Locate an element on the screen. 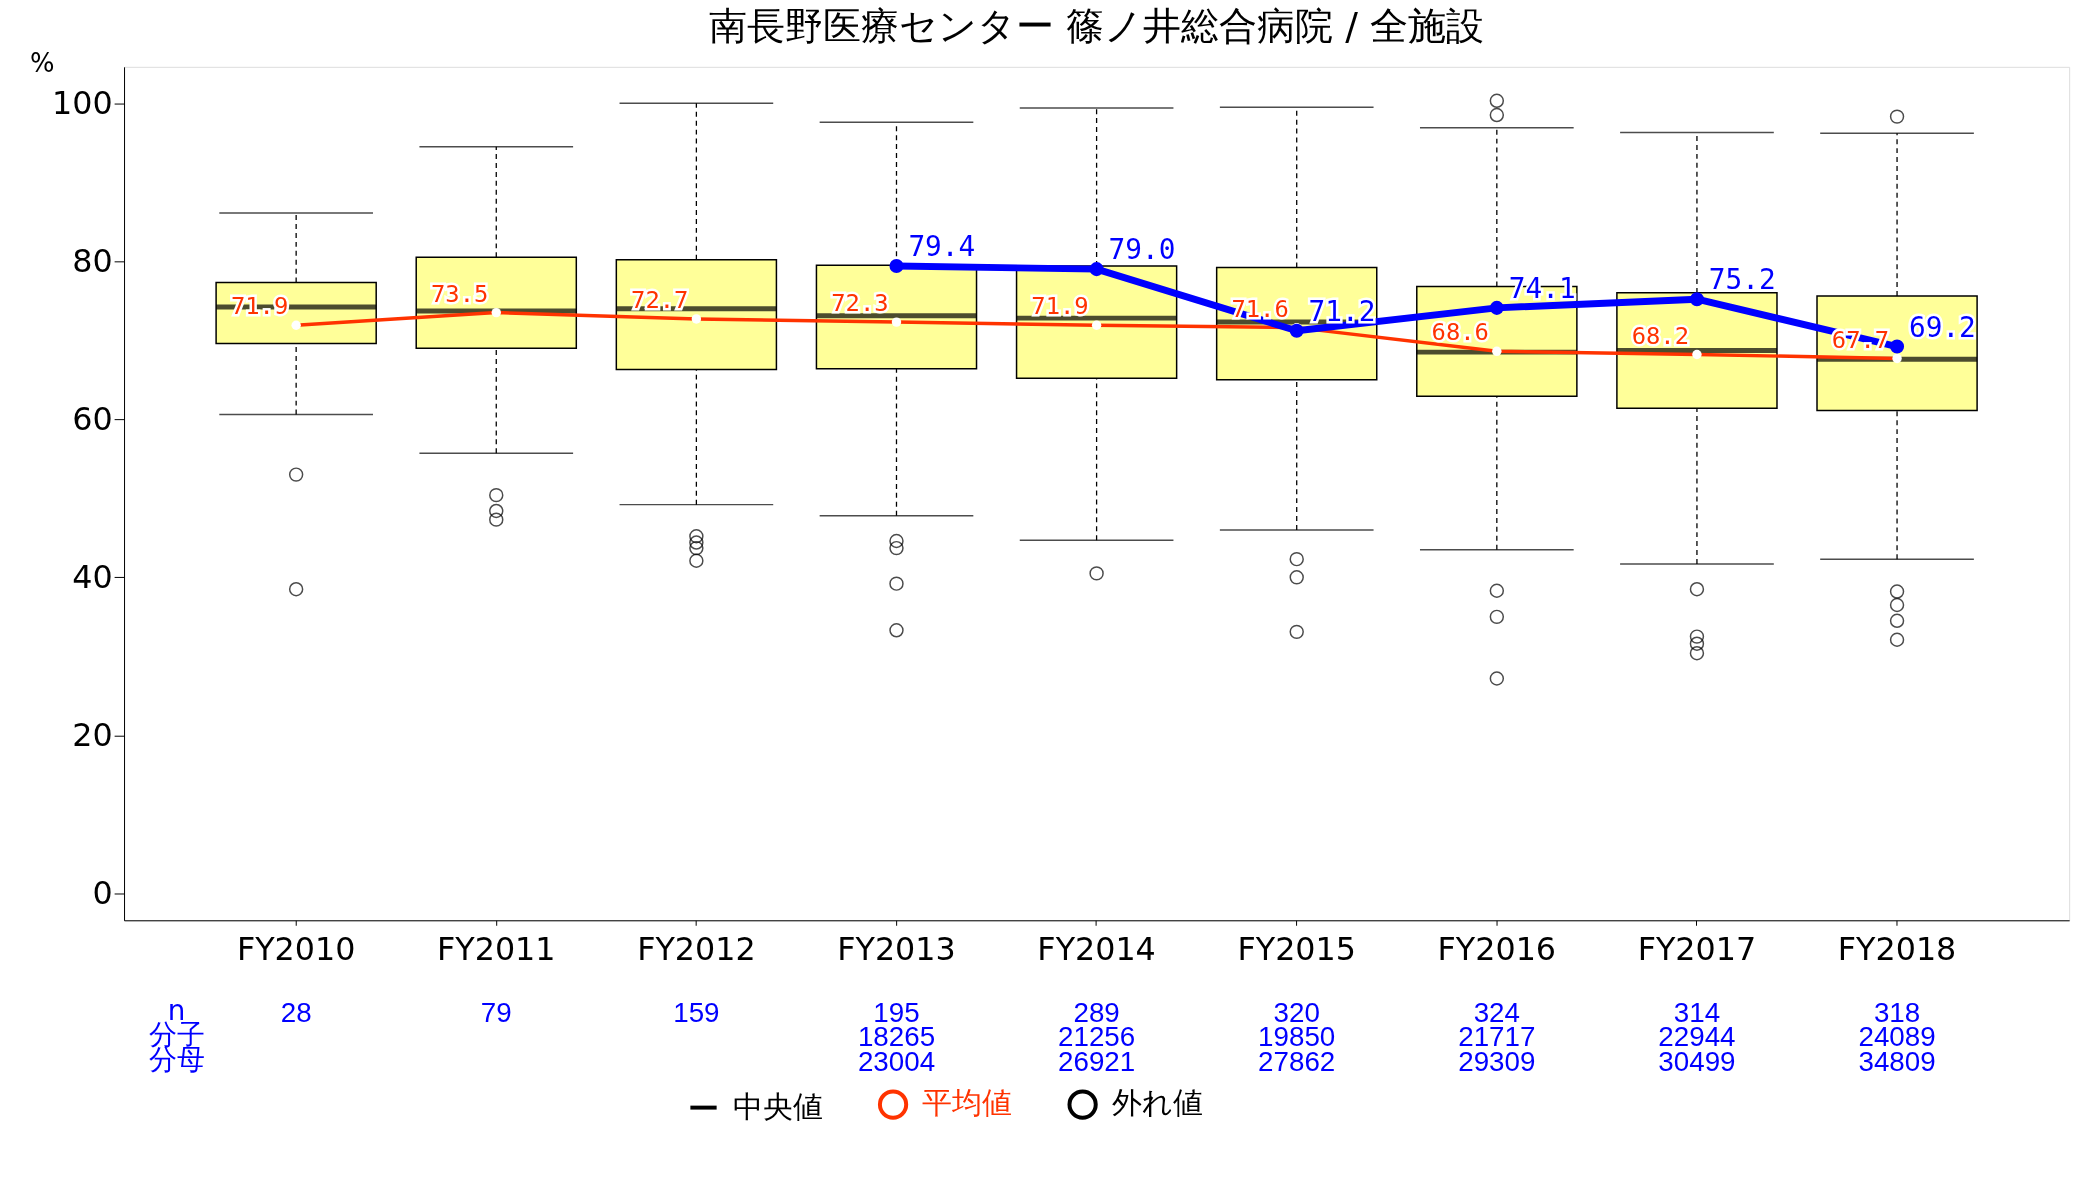 Image resolution: width=2089 pixels, height=1183 pixels. text: 195 18265 23004 is located at coordinates (896, 1037).